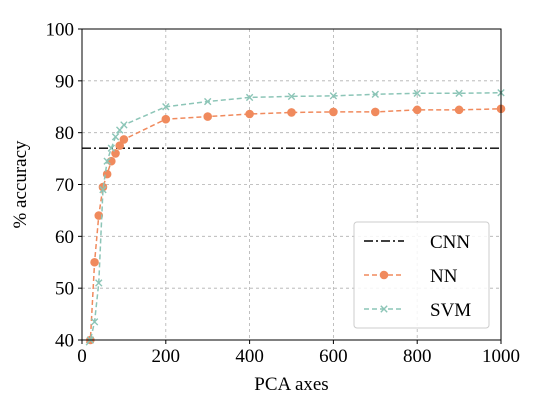 Image resolution: width=548 pixels, height=411 pixels. What do you see at coordinates (444, 276) in the screenshot?
I see `legend-label-nn: NN` at bounding box center [444, 276].